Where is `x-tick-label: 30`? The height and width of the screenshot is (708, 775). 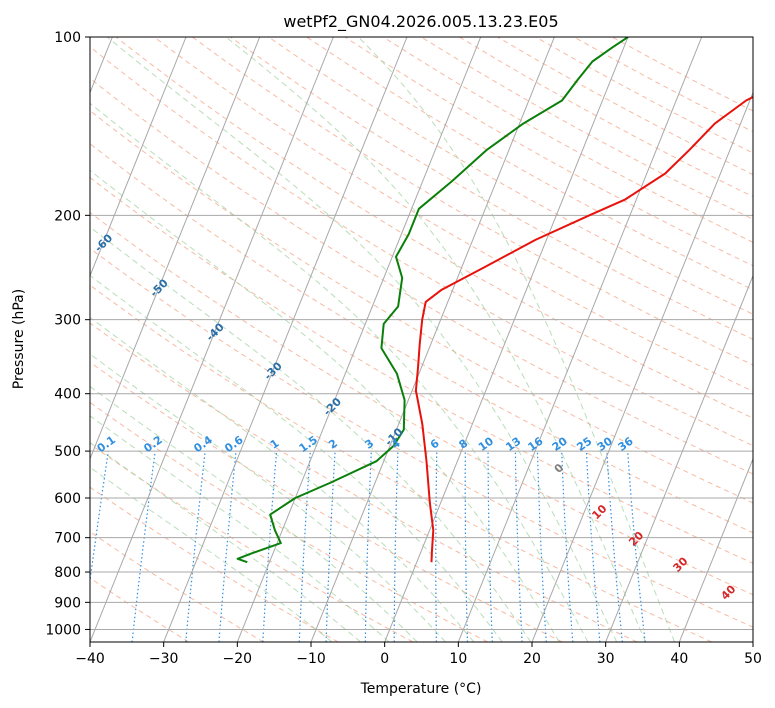
x-tick-label: 30 is located at coordinates (606, 659).